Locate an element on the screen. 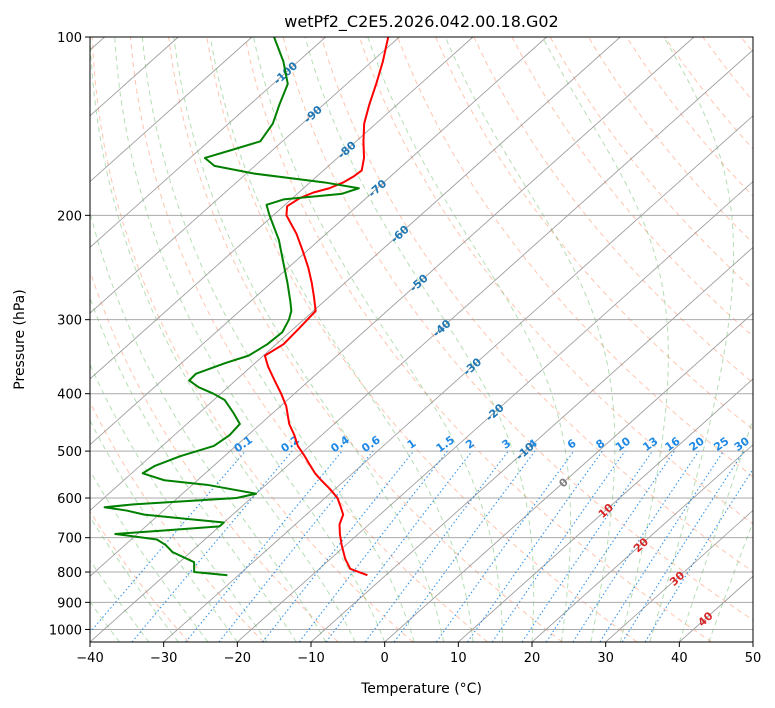 This screenshot has height=708, width=775. chart-title: wetPf2_C2E5.2026.042.00.18.G02 is located at coordinates (421, 22).